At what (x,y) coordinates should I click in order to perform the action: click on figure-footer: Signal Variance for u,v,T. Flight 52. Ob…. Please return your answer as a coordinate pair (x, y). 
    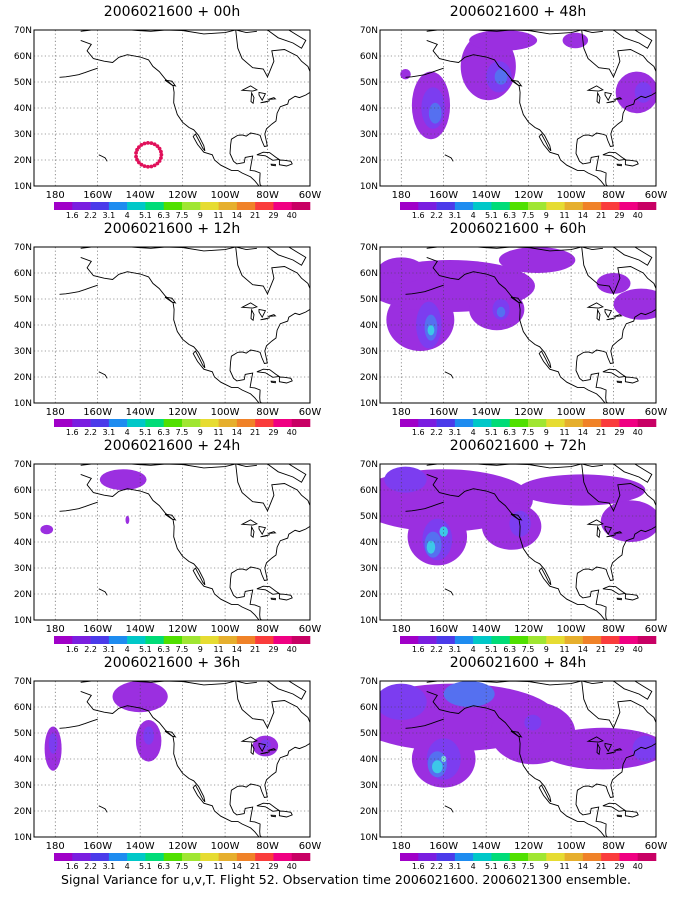
    Looking at the image, I should click on (346, 879).